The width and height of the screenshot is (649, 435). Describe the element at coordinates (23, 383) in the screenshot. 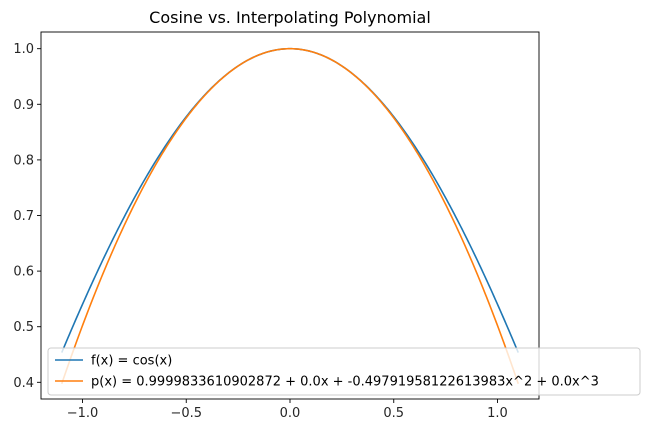

I see `y-tick-label: 0.4` at that location.